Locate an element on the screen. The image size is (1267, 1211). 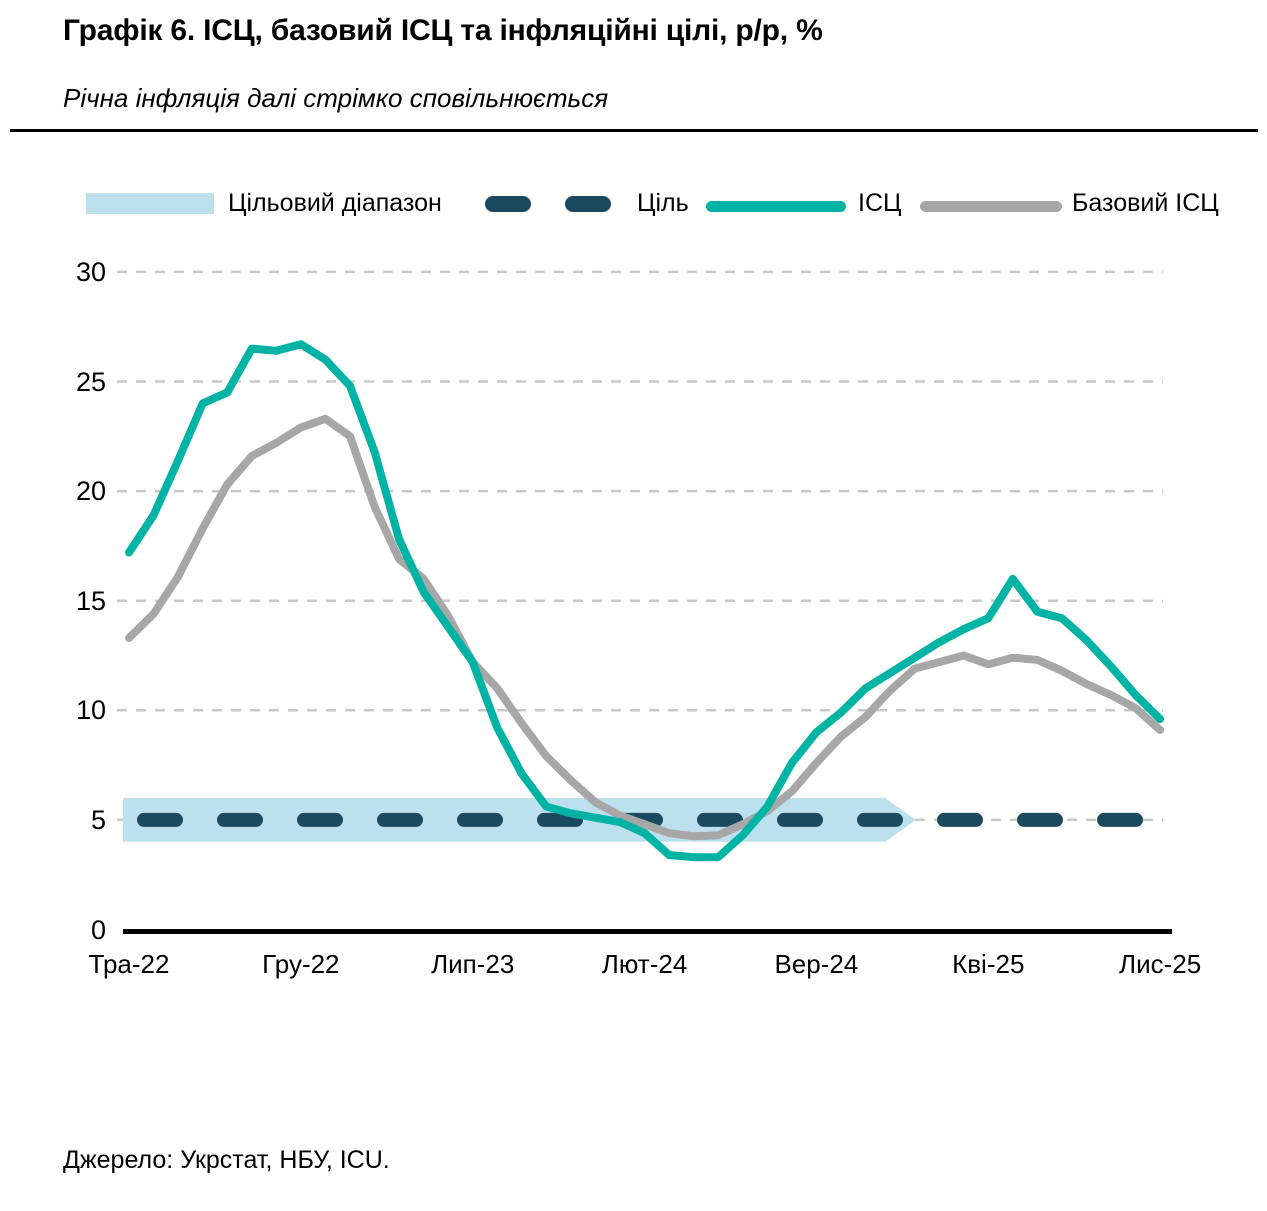
legend-label-cpi: ІСЦ is located at coordinates (880, 203).